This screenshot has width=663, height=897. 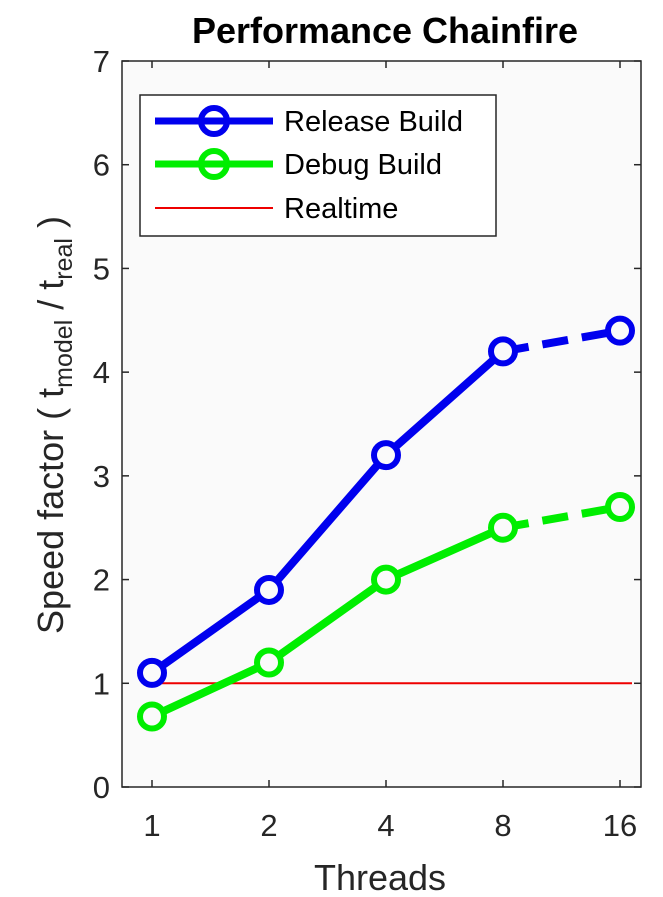 I want to click on legend: Release Build Debug Build Realtime, so click(x=318, y=165).